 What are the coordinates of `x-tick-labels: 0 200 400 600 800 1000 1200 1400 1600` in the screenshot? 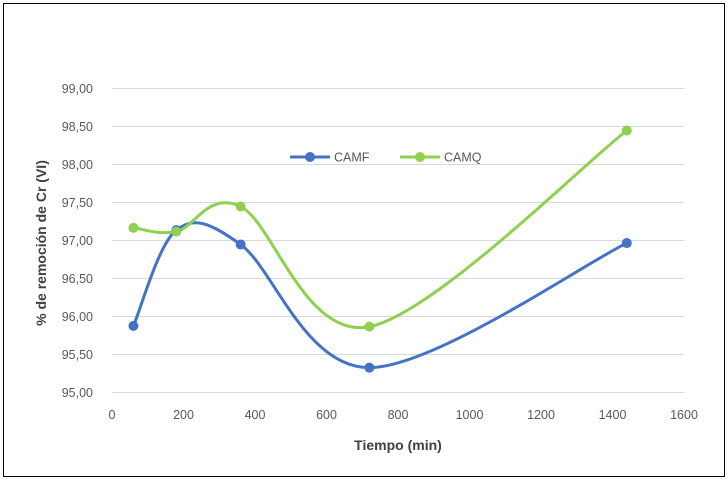 It's located at (403, 415).